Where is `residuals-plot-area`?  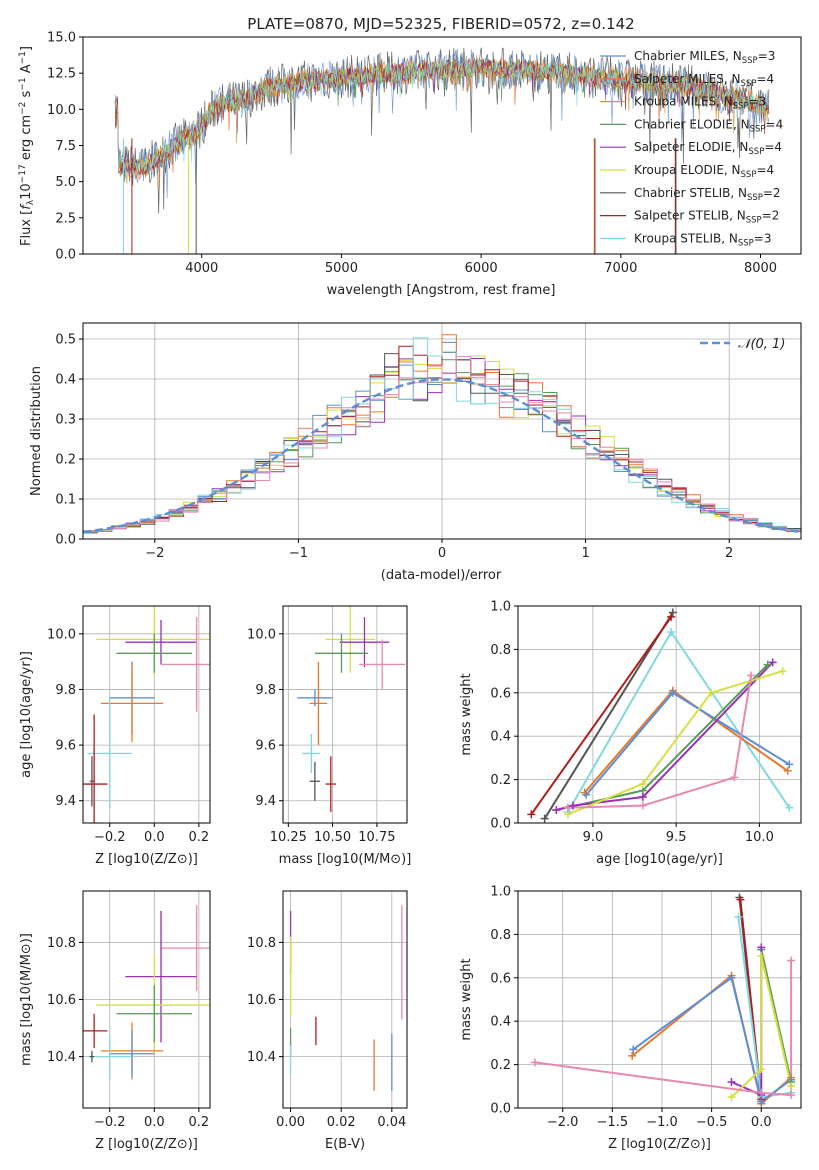 residuals-plot-area is located at coordinates (442, 434).